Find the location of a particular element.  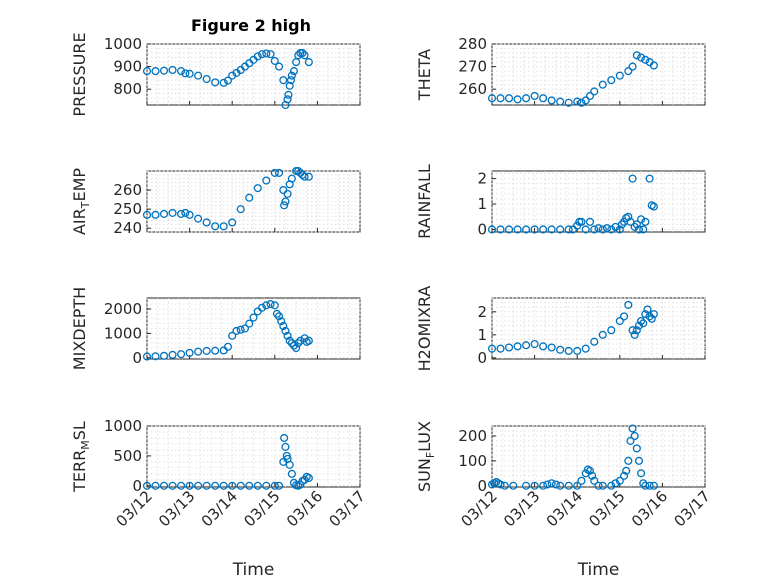

y-tick-label: 100 is located at coordinates (472, 461).